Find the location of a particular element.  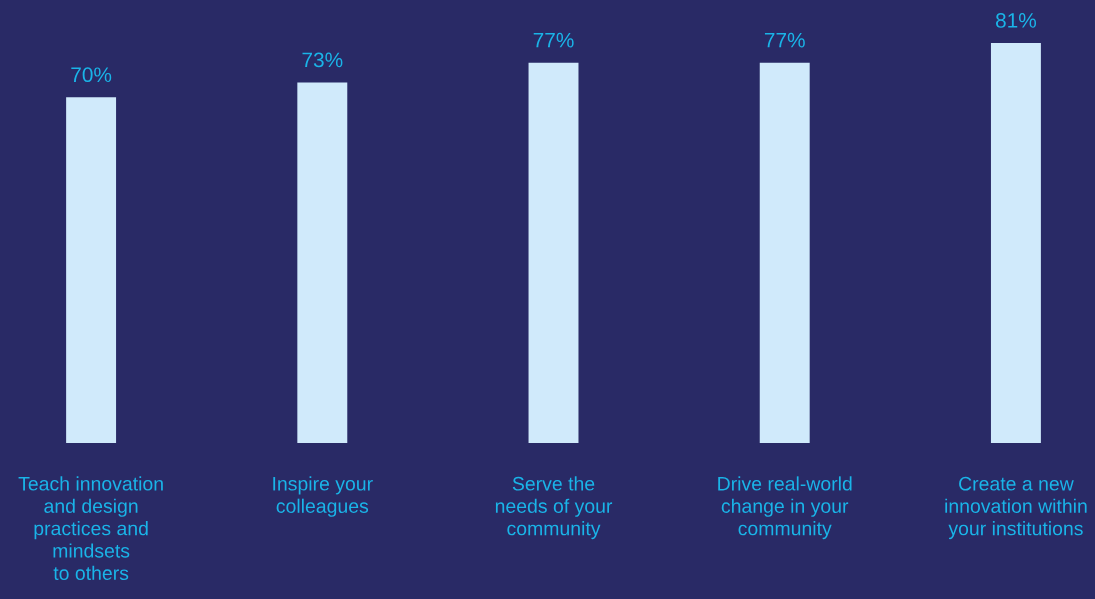

x-tick-label: Teach innovation and design practices and mindsets to others is located at coordinates (90, 528).